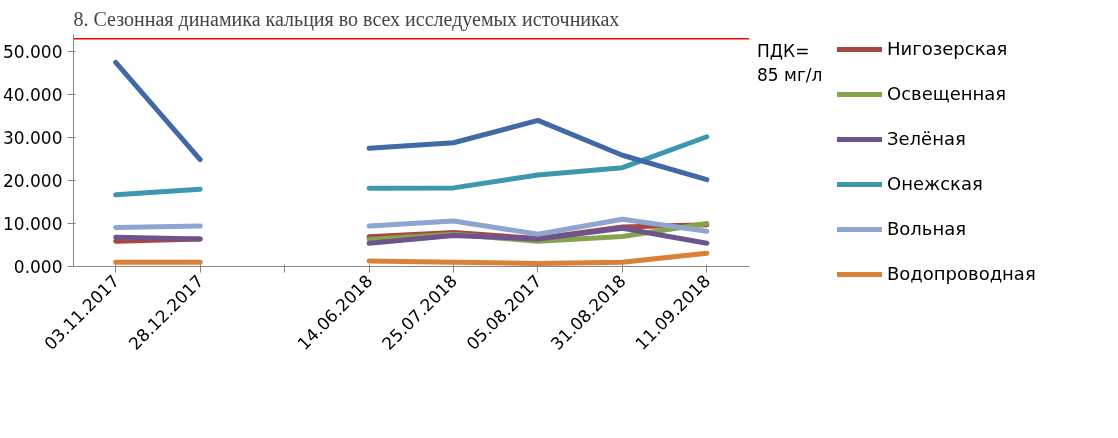 The width and height of the screenshot is (1118, 438). Describe the element at coordinates (33, 138) in the screenshot. I see `y-tick-label: 30.000` at that location.